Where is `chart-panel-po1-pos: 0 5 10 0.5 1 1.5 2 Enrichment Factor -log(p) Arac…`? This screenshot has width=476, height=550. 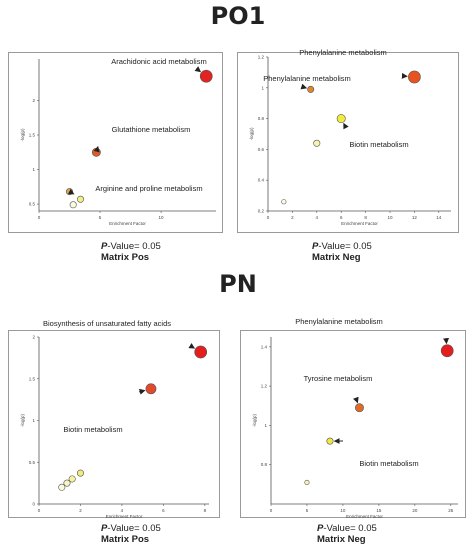 chart-panel-po1-pos: 0 5 10 0.5 1 1.5 2 Enrichment Factor -log(p) Arac… is located at coordinates (115, 142).